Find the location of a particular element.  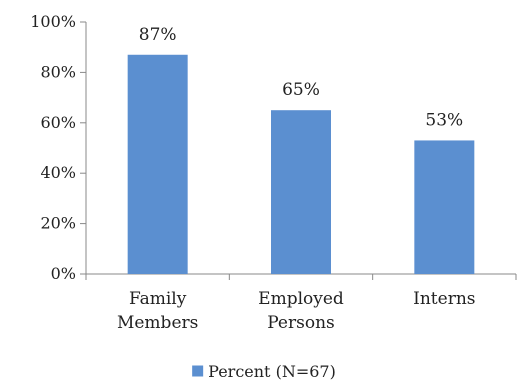

x-category-label-line: Family is located at coordinates (158, 299).